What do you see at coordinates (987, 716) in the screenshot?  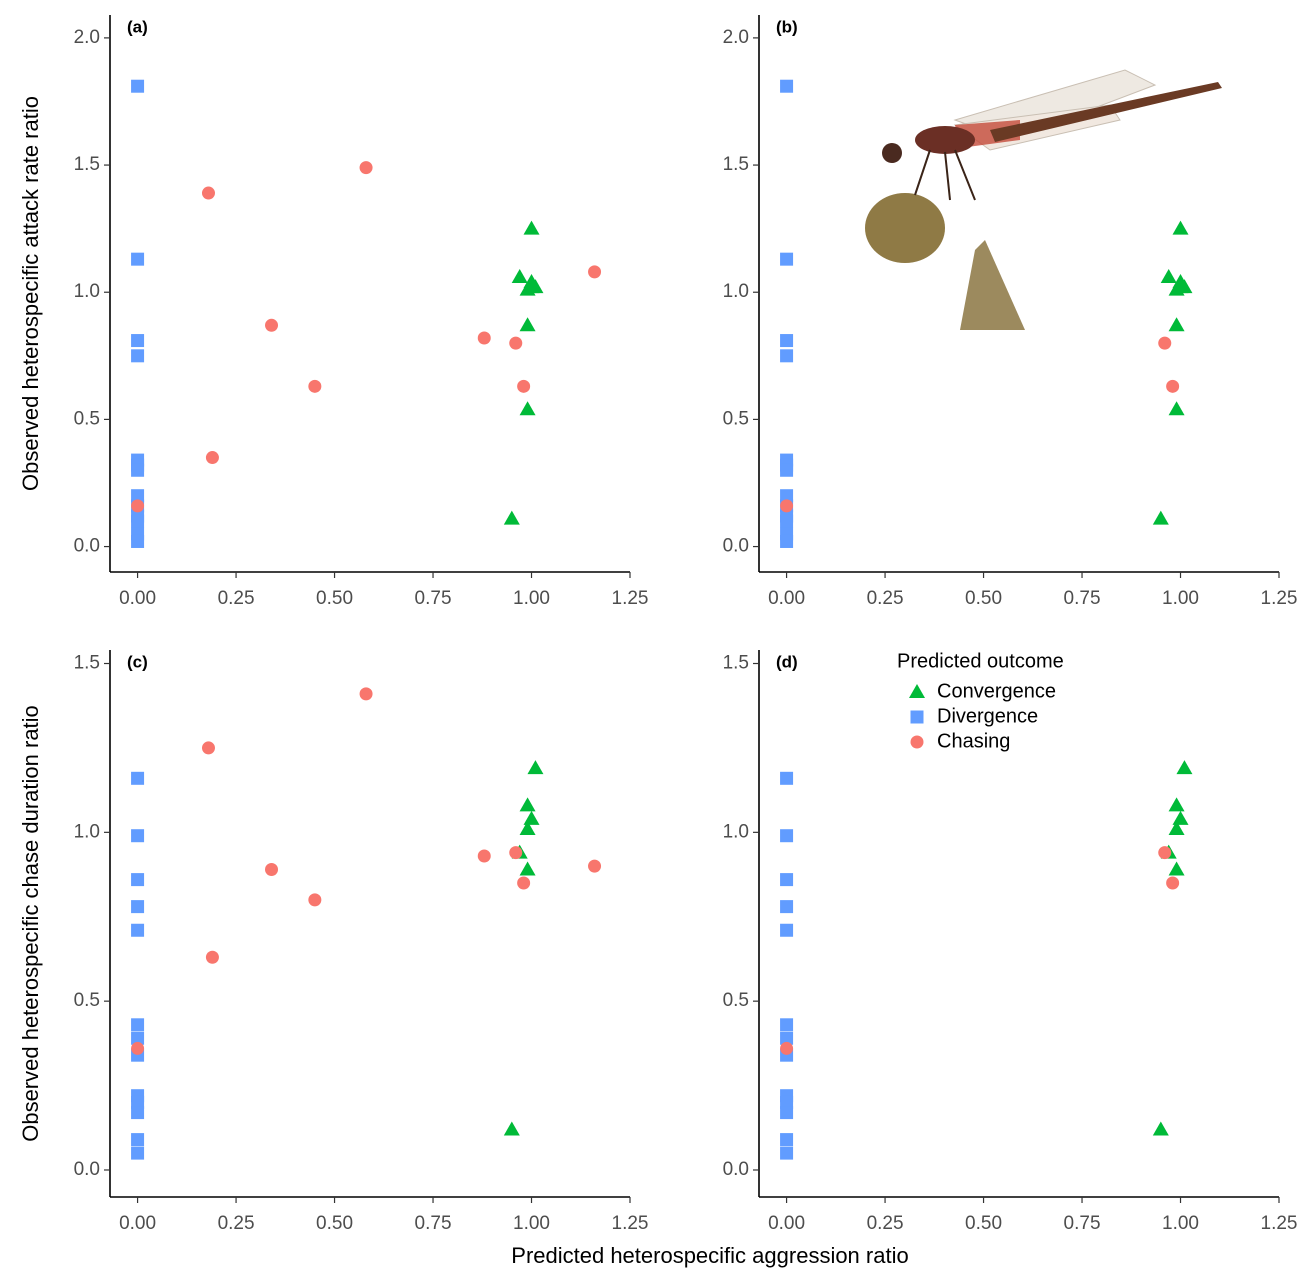 I see `legend-label: Divergence` at bounding box center [987, 716].